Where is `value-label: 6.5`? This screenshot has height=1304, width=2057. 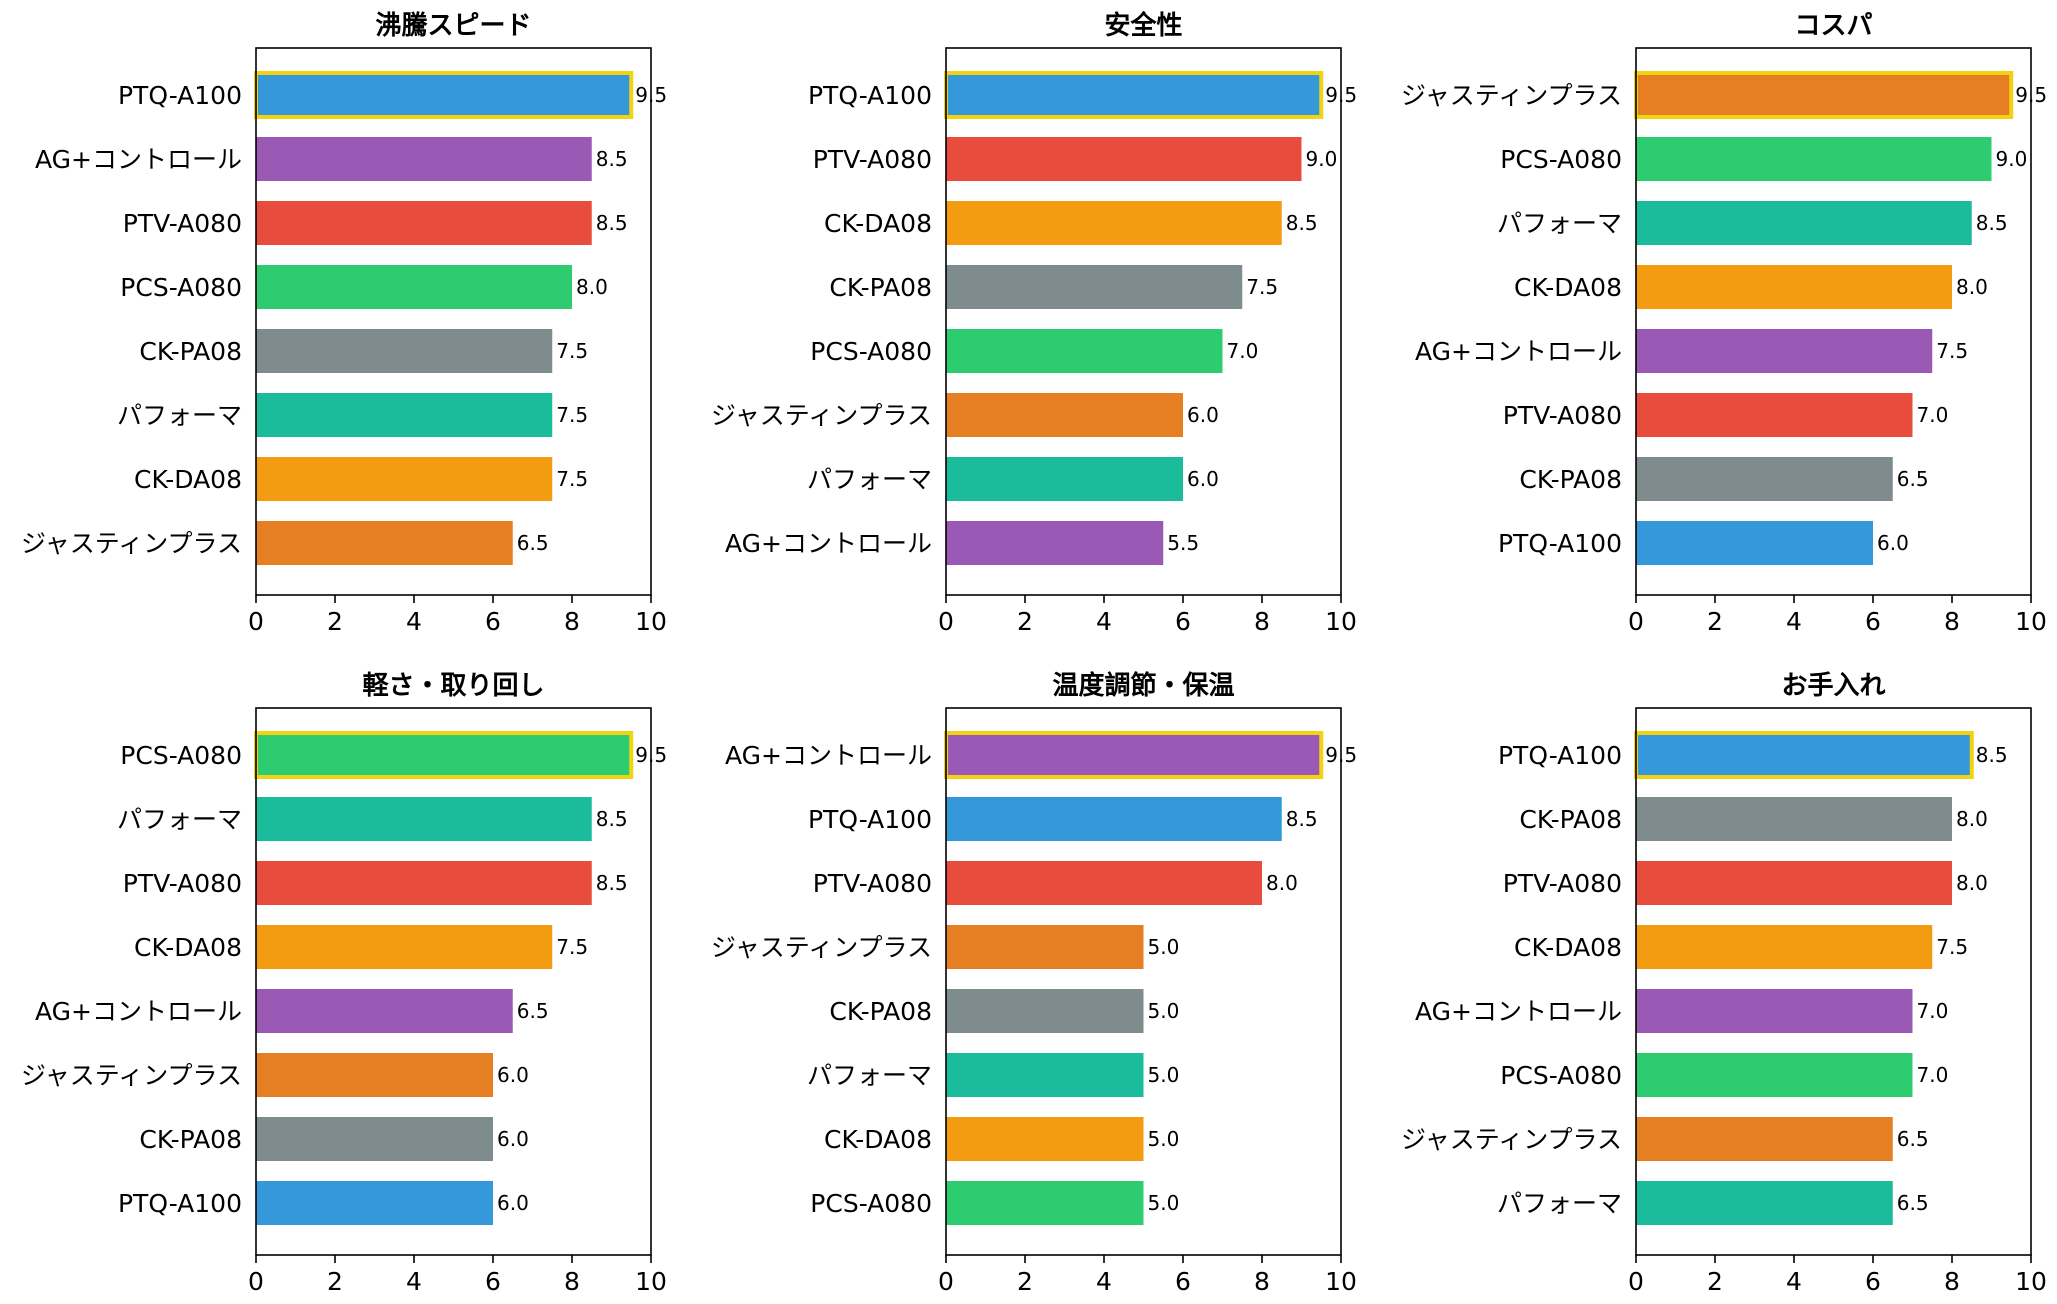 value-label: 6.5 is located at coordinates (1913, 1139).